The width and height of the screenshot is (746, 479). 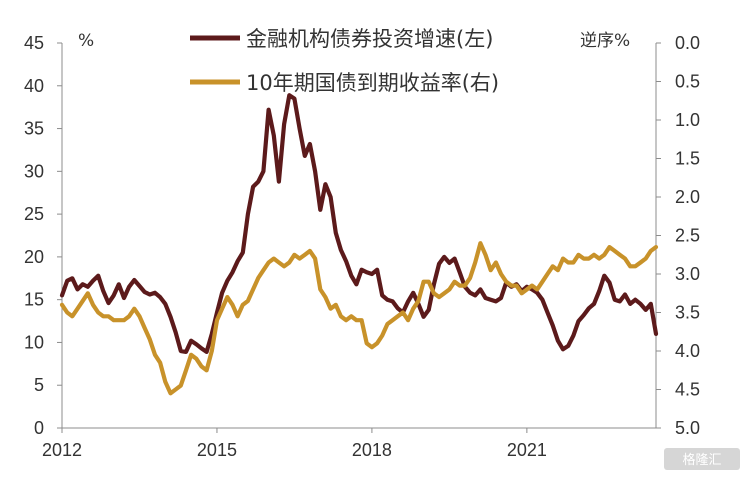 I want to click on left-axis-tick-label: 35, so click(x=34, y=129).